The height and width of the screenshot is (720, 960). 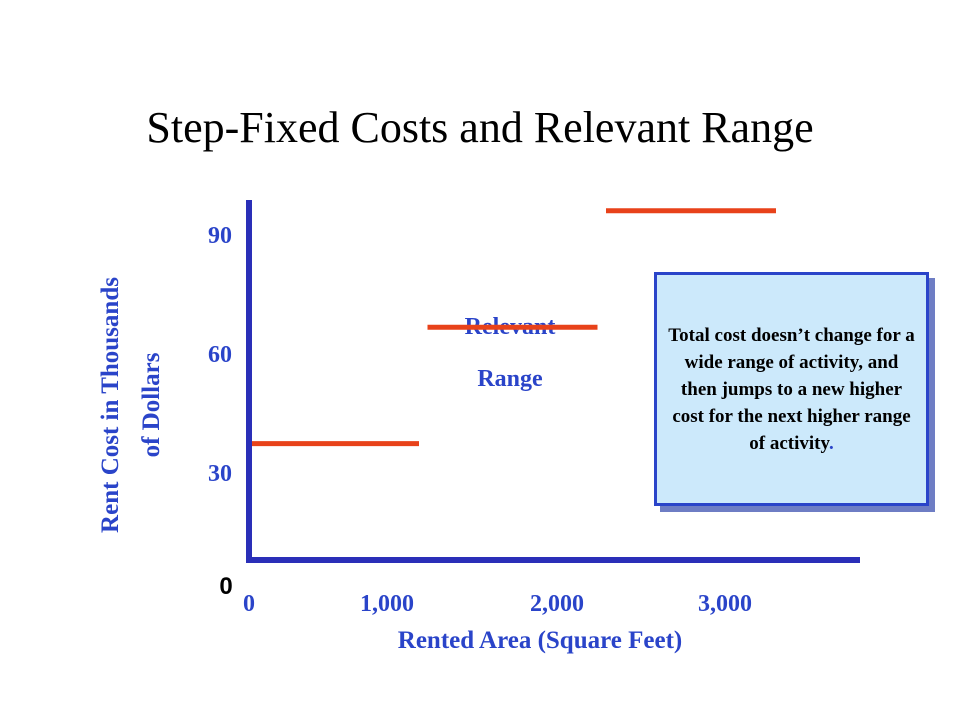 I want to click on y-axis-label: Rent Cost in Thousands of Dollars, so click(x=131, y=405).